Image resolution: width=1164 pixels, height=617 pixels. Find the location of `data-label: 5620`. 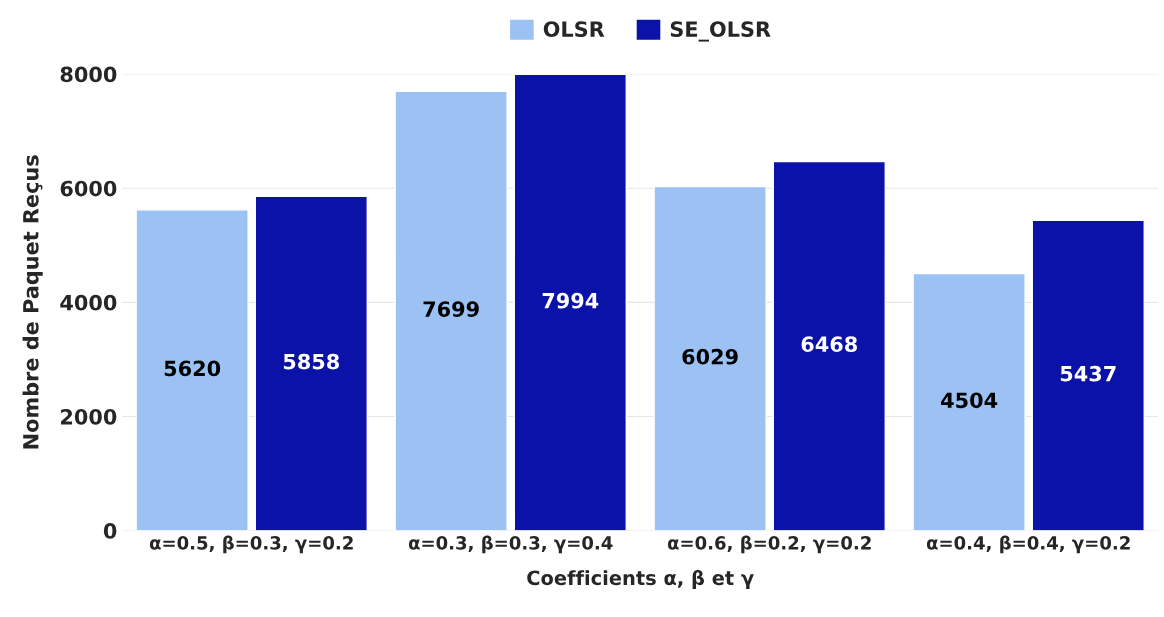

data-label: 5620 is located at coordinates (192, 368).